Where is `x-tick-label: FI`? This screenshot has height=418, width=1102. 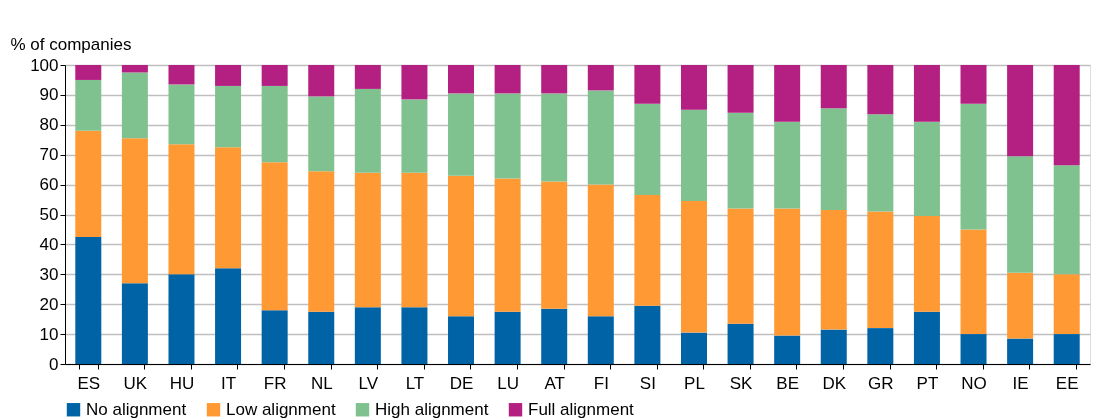 x-tick-label: FI is located at coordinates (601, 383).